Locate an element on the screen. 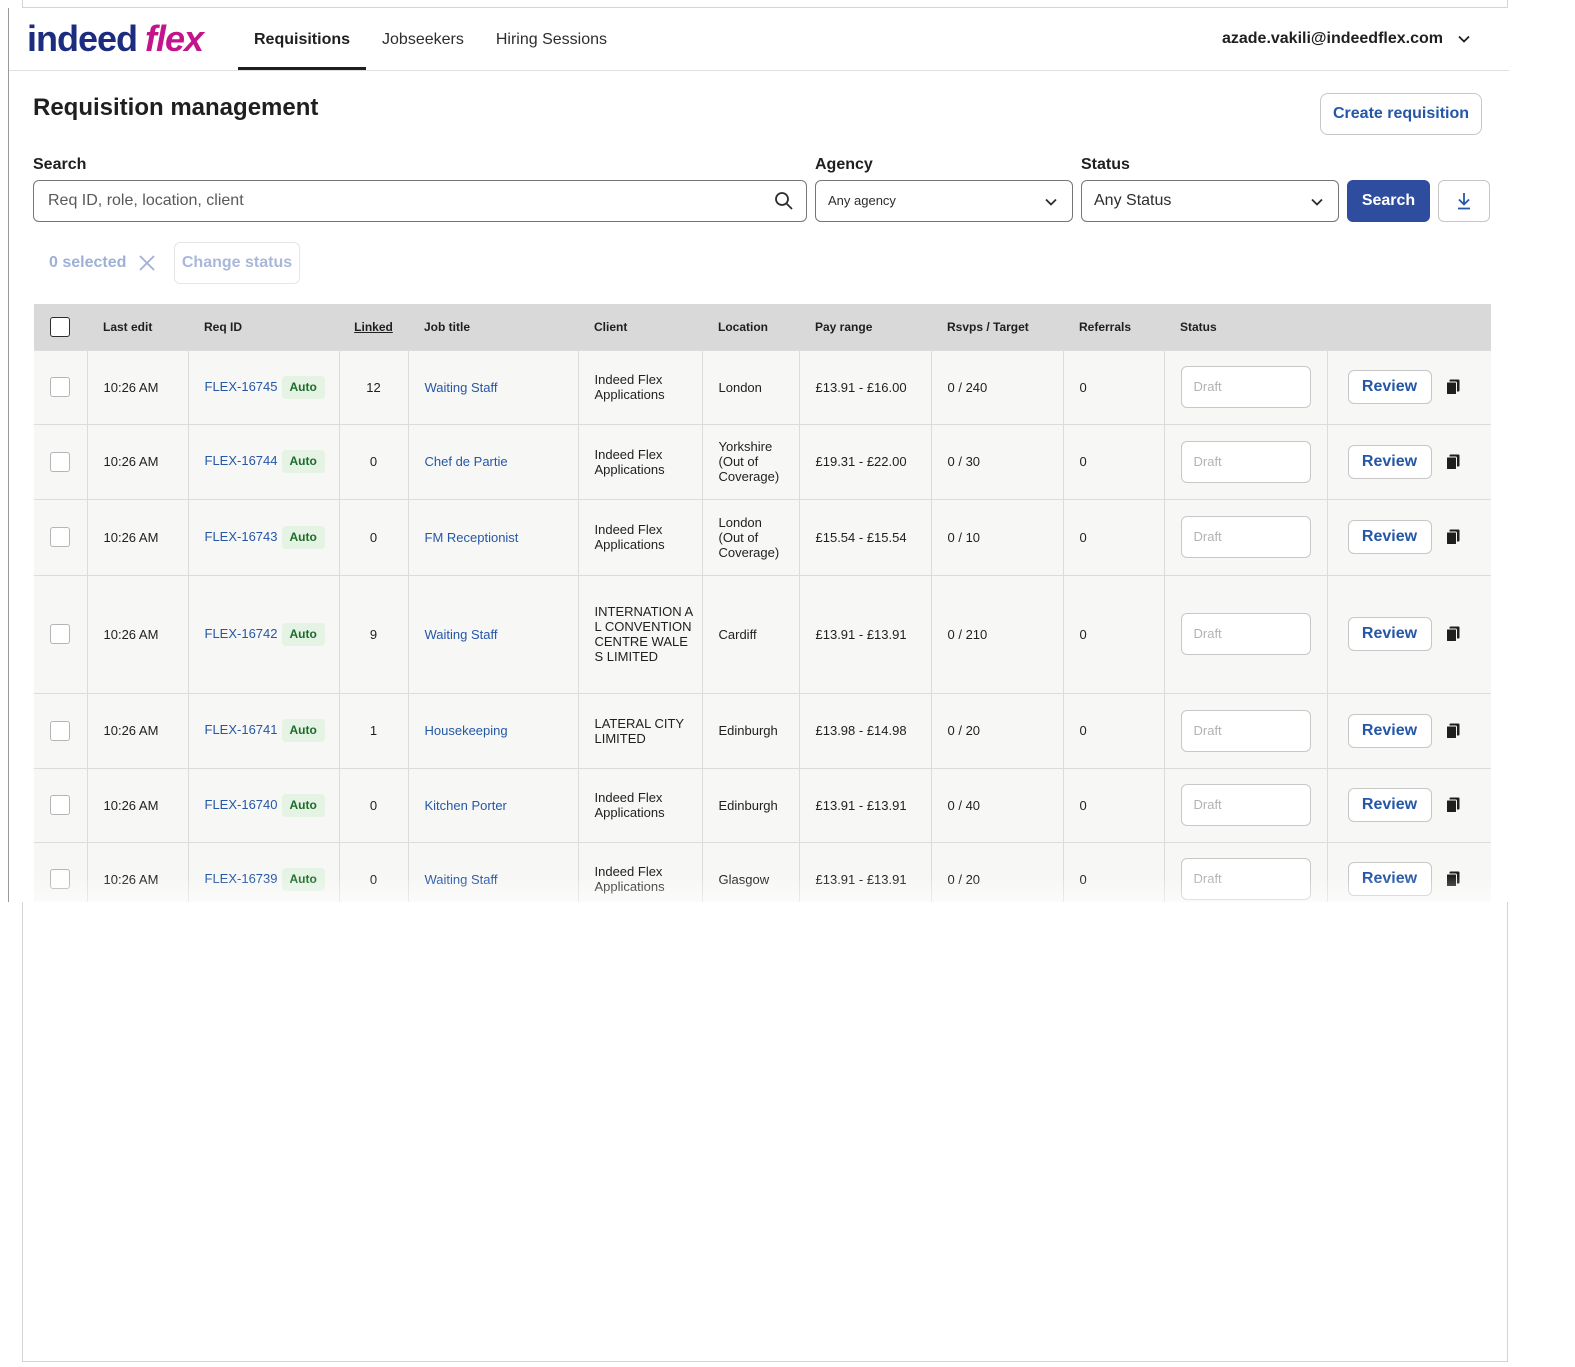  col-req-id: Req ID is located at coordinates (223, 326).